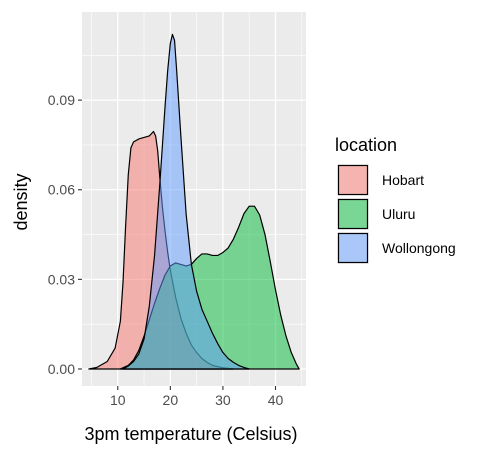  Describe the element at coordinates (398, 214) in the screenshot. I see `legend-label-uluru: Uluru` at that location.